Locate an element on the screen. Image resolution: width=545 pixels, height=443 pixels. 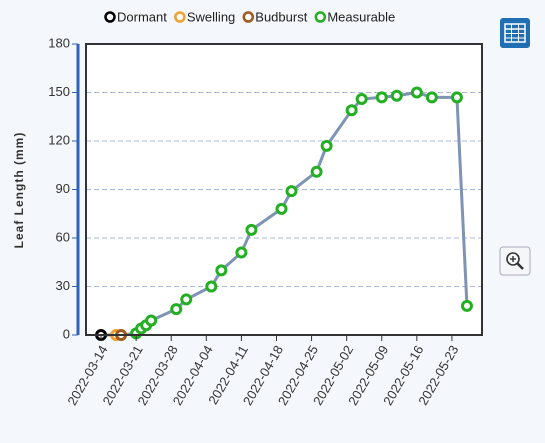
legend-item: Dormant is located at coordinates (135, 16).